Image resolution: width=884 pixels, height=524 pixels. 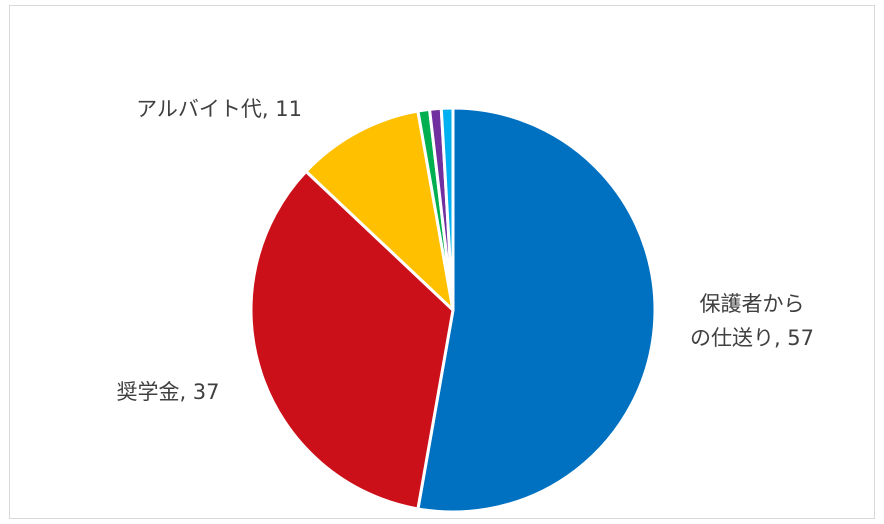 I want to click on data-label-line: 奨学金, 37, so click(x=167, y=392).